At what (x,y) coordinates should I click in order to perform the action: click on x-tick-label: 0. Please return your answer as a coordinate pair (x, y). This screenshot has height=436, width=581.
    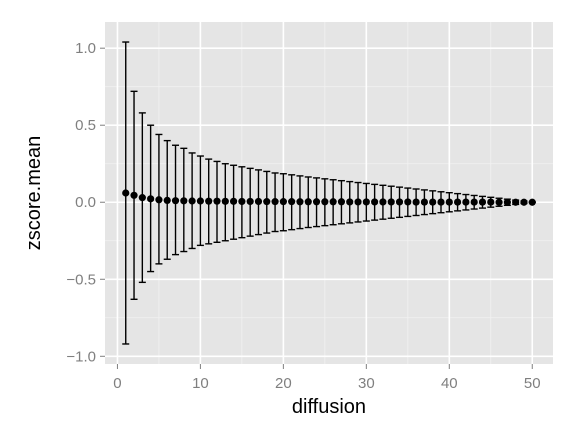
    Looking at the image, I should click on (117, 383).